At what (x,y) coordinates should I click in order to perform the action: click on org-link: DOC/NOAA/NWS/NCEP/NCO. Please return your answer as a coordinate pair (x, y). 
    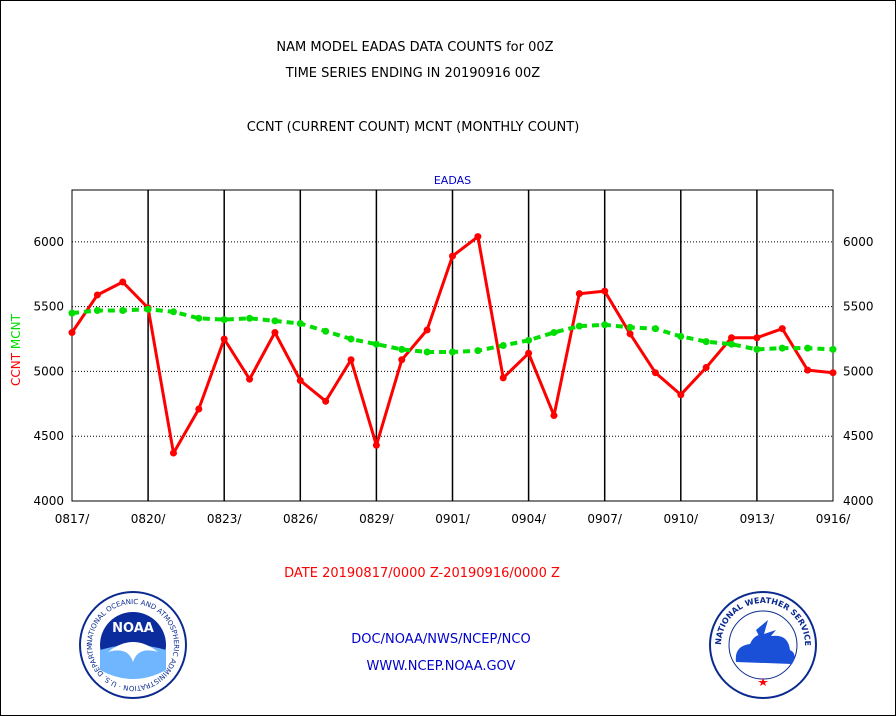
    Looking at the image, I should click on (441, 639).